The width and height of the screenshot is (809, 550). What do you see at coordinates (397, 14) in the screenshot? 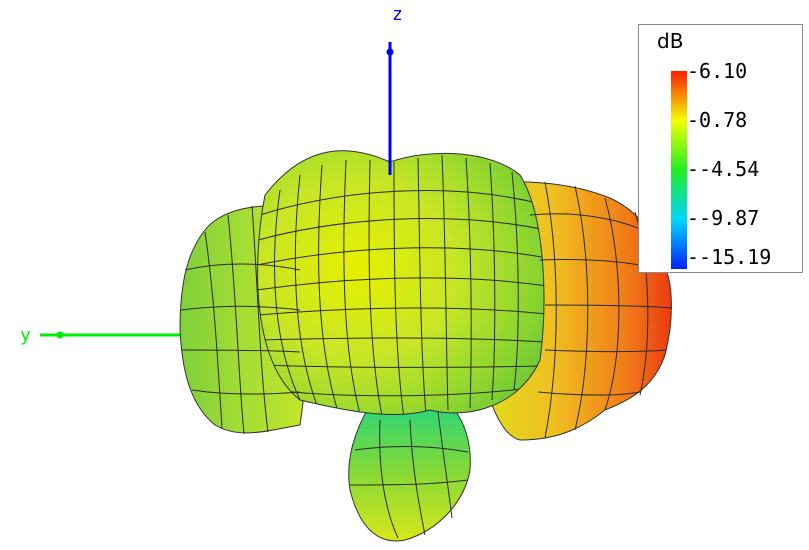
I see `z-axis-label: z` at bounding box center [397, 14].